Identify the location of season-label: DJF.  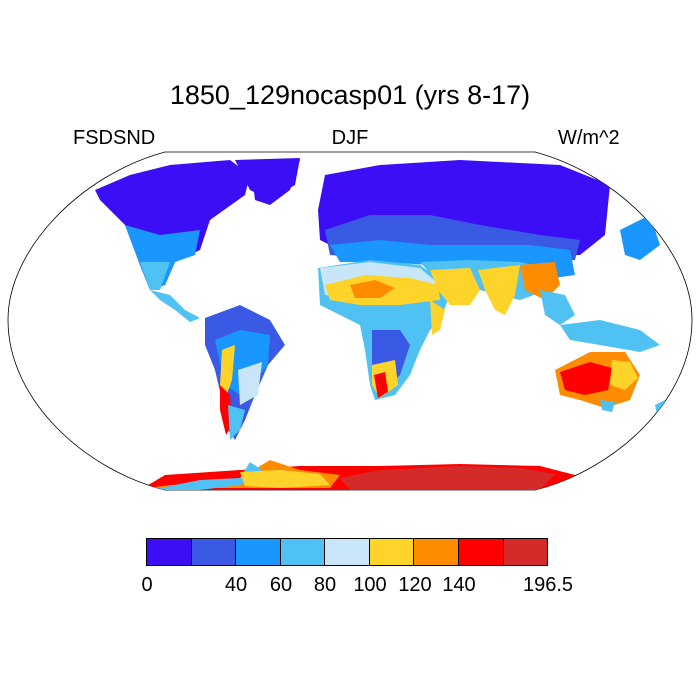
(350, 138).